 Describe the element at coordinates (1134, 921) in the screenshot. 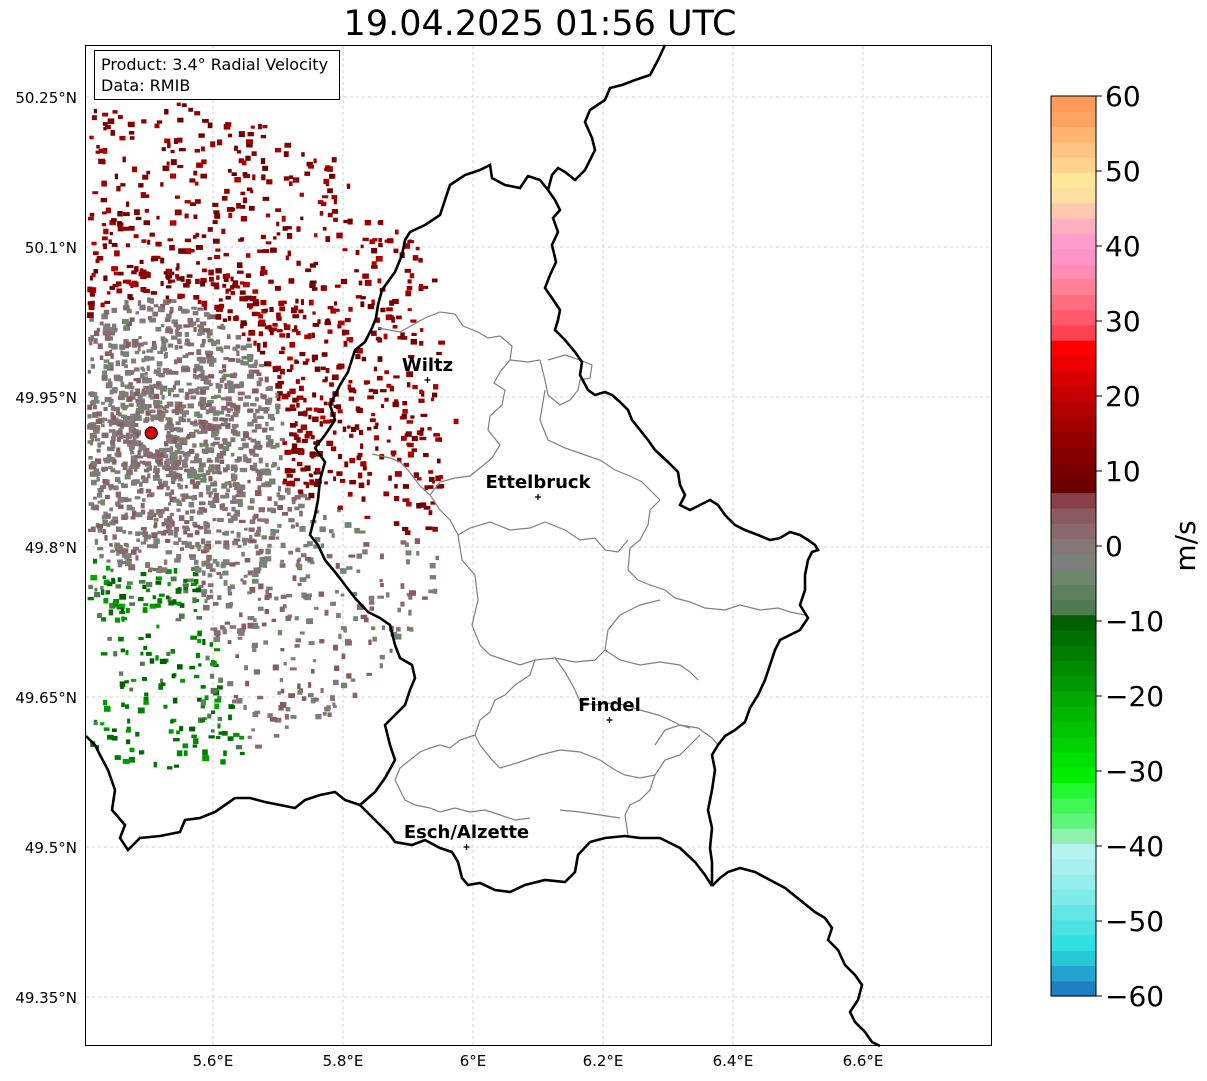

I see `colorbar-tick-label: −50` at that location.